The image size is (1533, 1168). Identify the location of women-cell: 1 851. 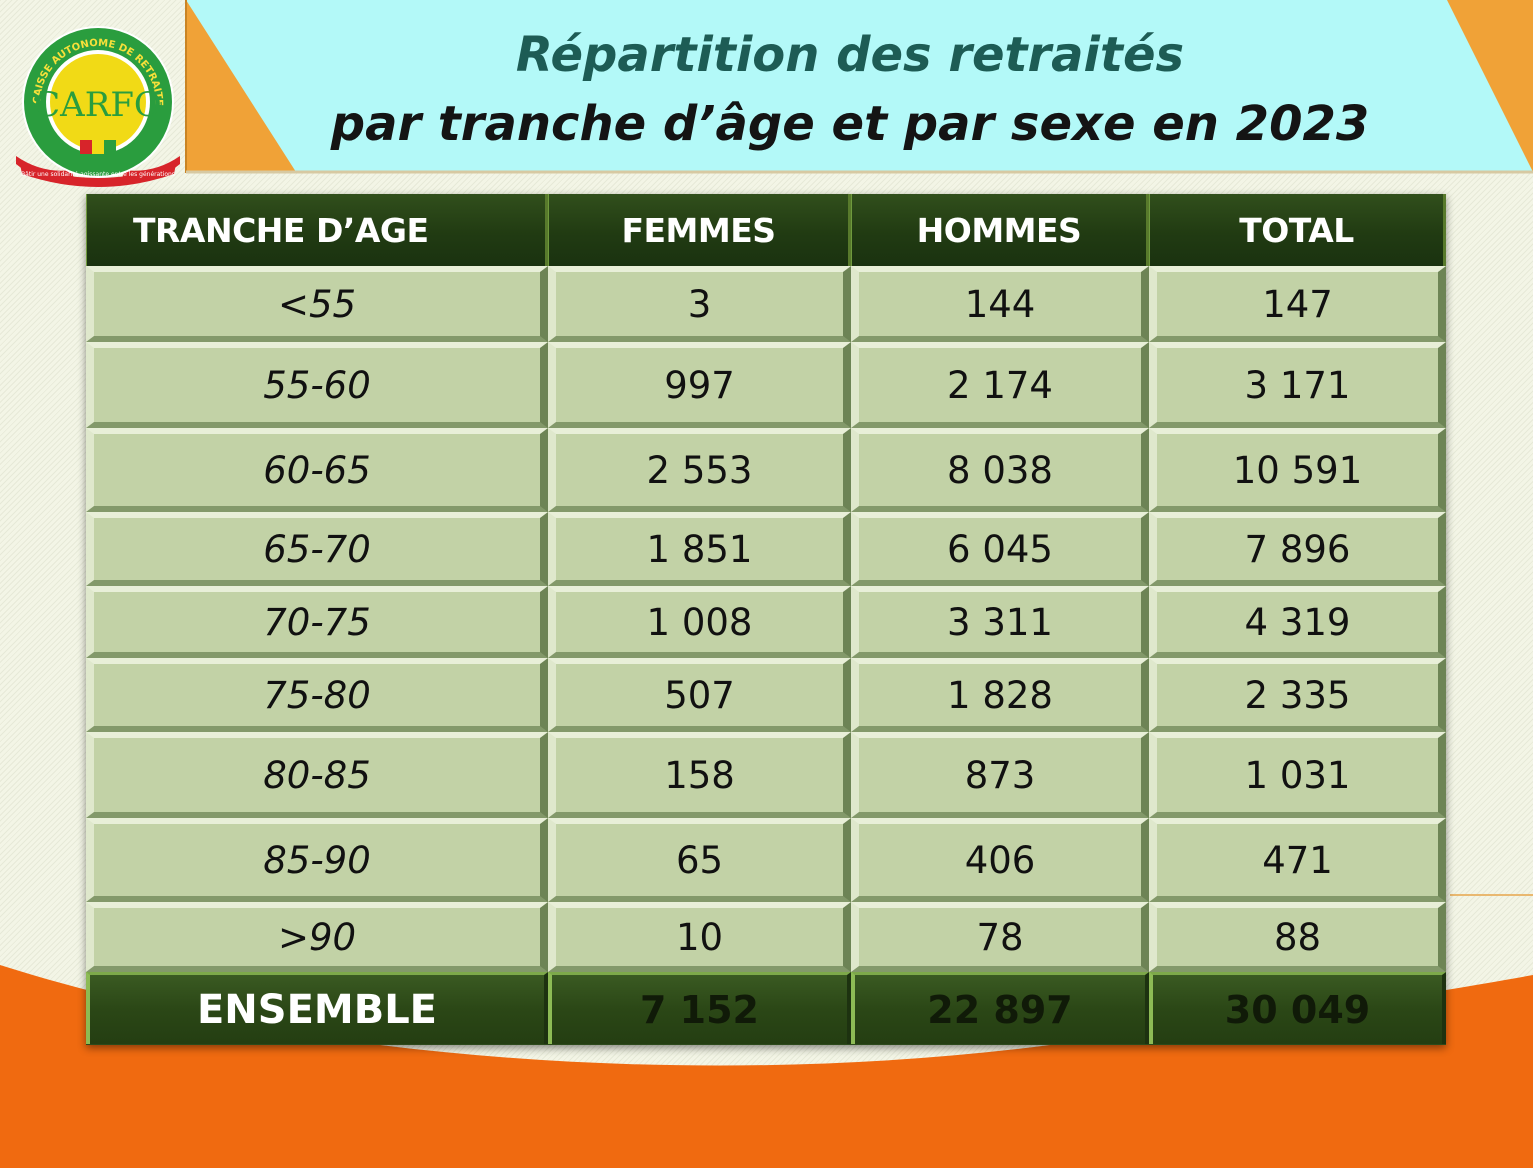
(699, 549).